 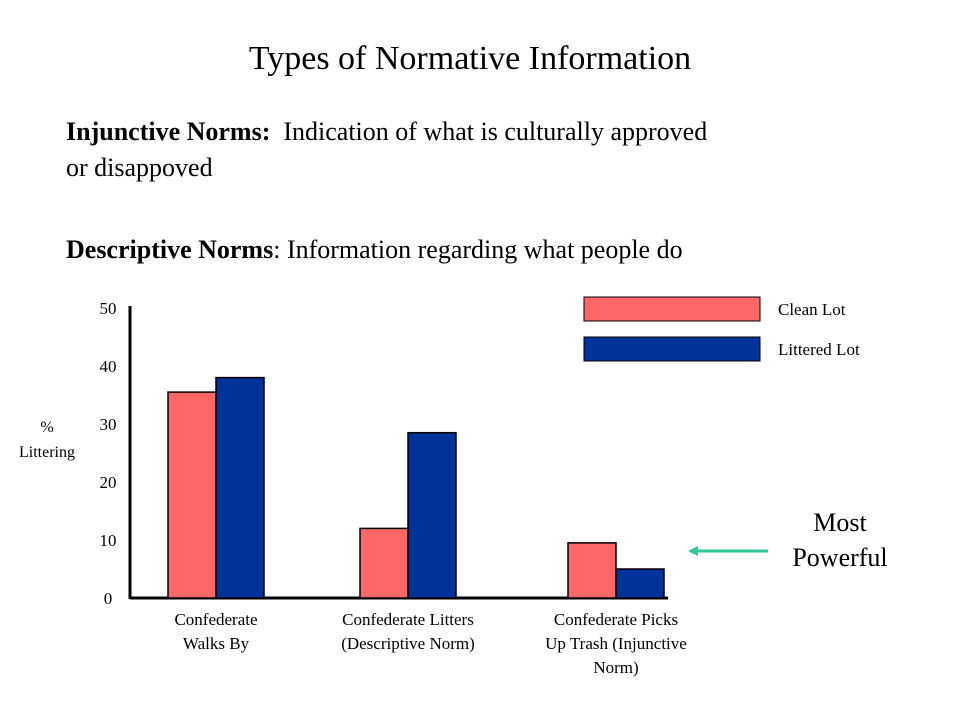 I want to click on most-powerful-annotation: Most Powerful, so click(x=788, y=540).